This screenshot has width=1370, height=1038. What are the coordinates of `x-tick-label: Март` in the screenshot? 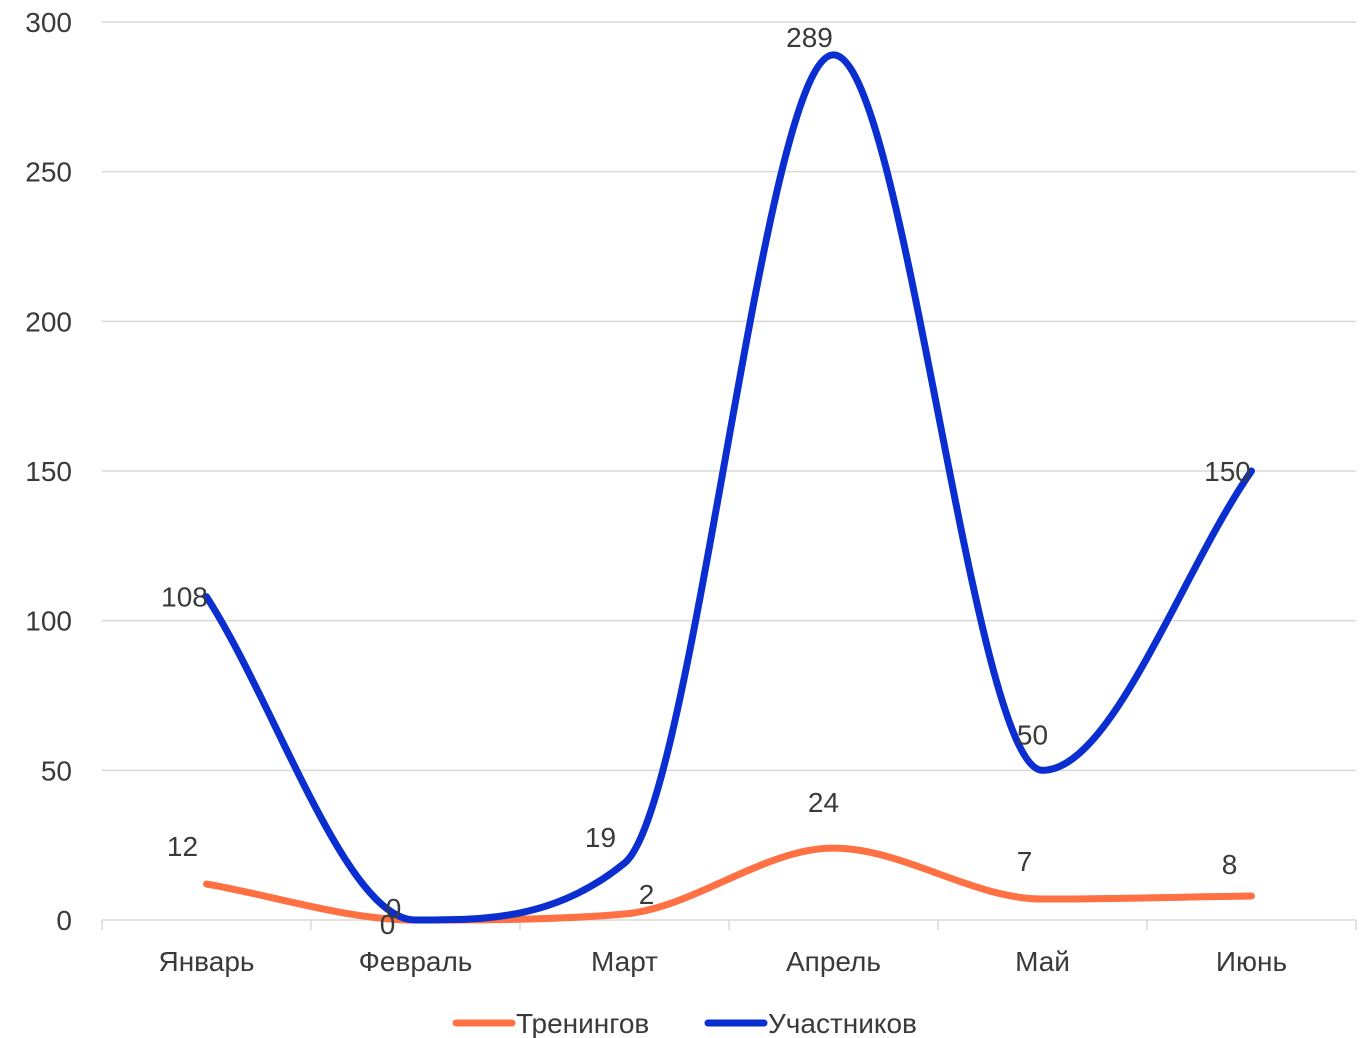 It's located at (624, 961).